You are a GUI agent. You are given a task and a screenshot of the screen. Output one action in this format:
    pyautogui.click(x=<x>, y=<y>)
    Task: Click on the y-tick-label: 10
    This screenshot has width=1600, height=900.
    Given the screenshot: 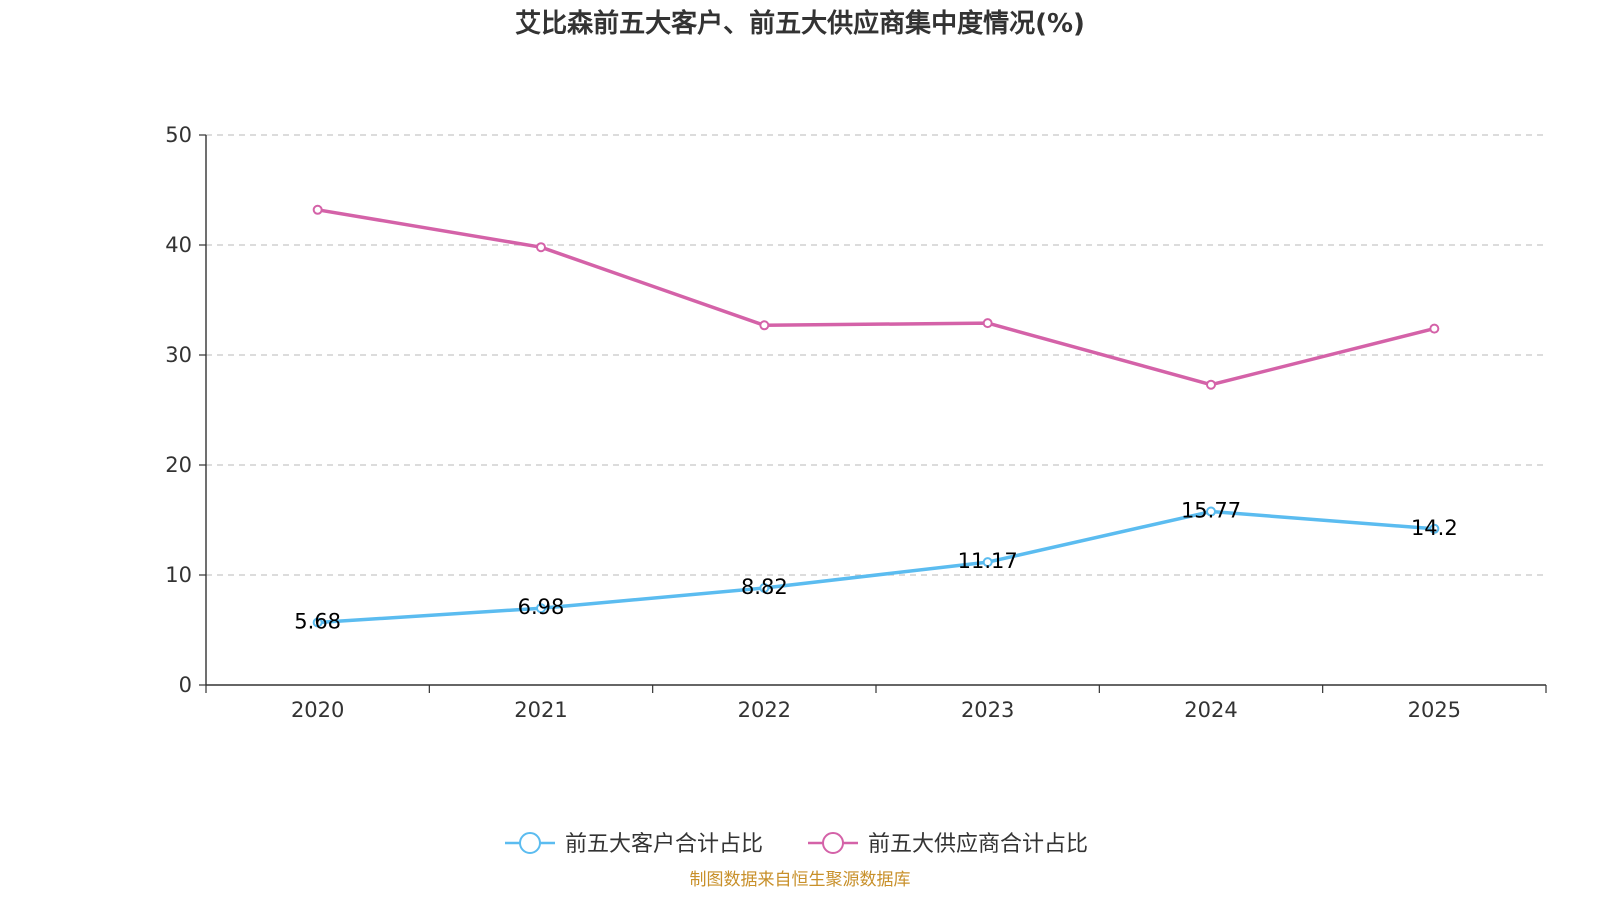 What is the action you would take?
    pyautogui.click(x=178, y=575)
    